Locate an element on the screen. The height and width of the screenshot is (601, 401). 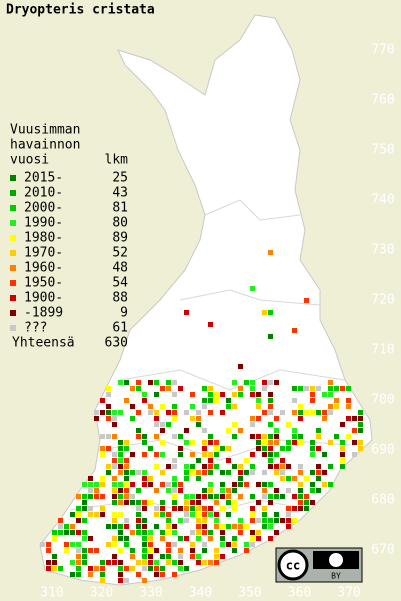
x-axis-label: 310 is located at coordinates (51, 593).